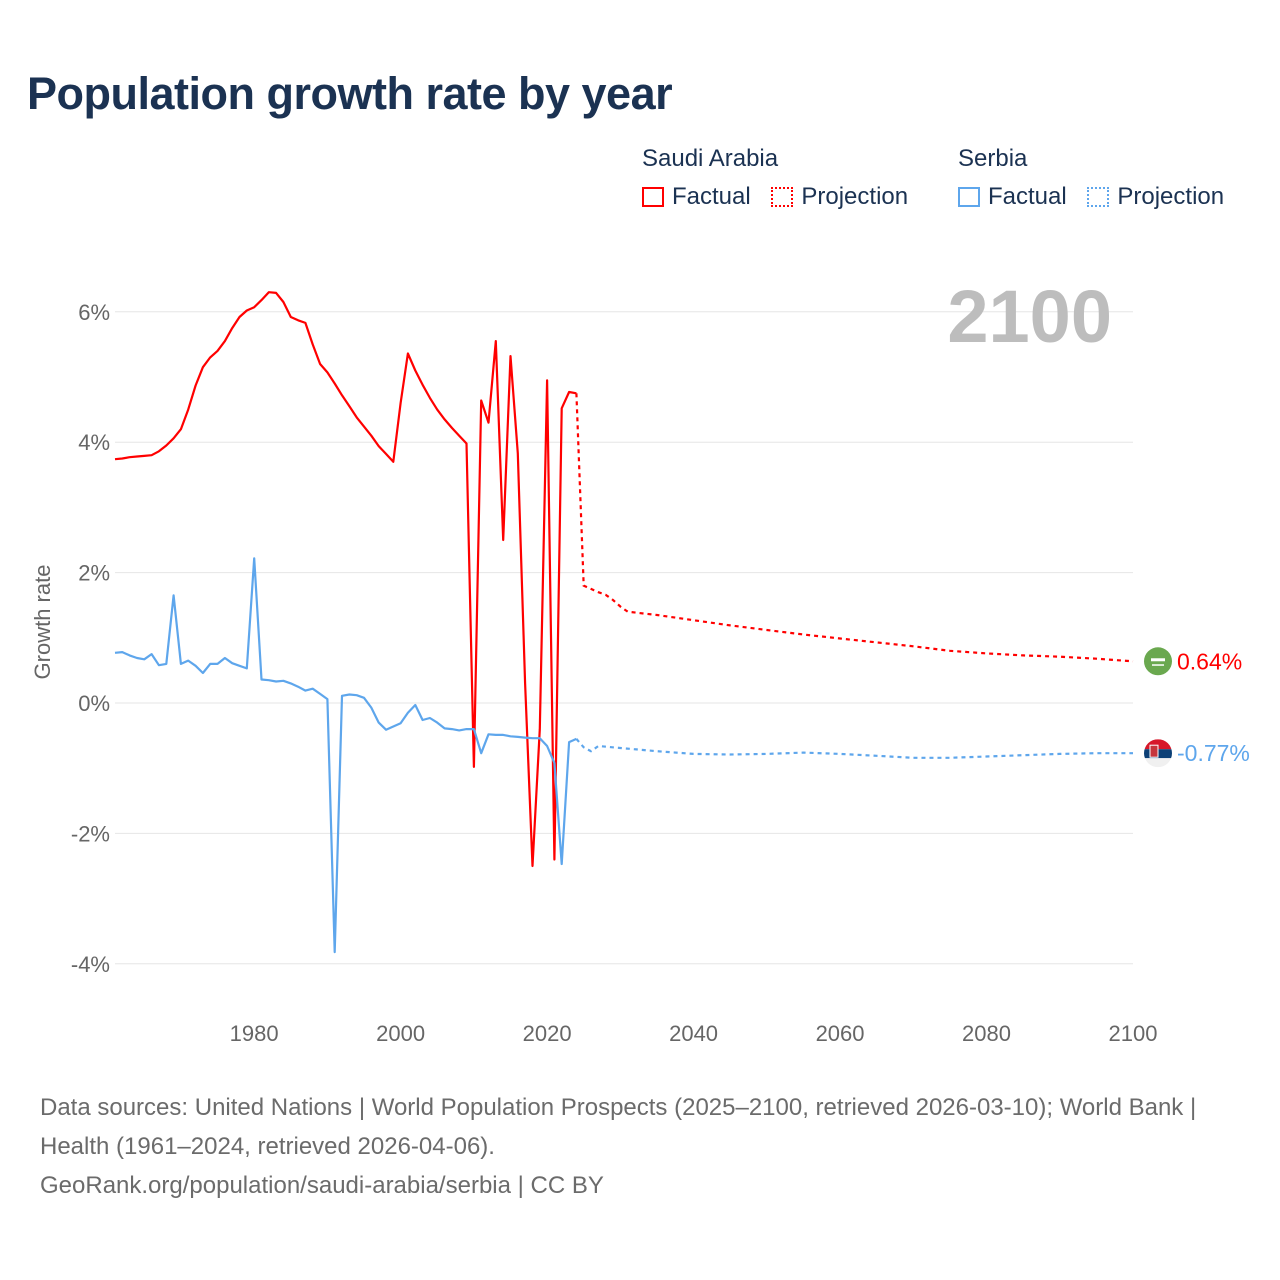 The image size is (1280, 1280). Describe the element at coordinates (350, 93) in the screenshot. I see `page-title: Population growth rate by year` at that location.